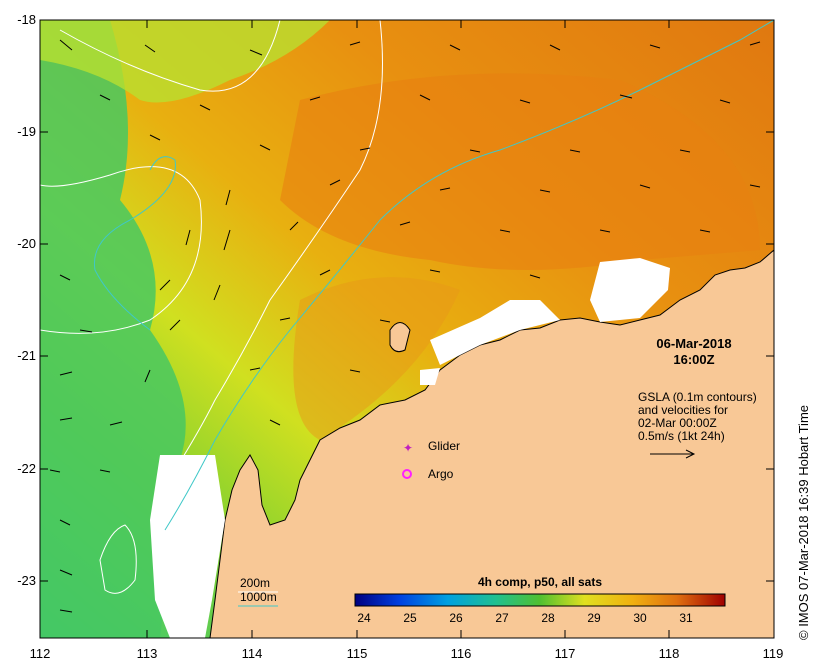 The height and width of the screenshot is (672, 818). I want to click on x-axis-label: 115, so click(357, 653).